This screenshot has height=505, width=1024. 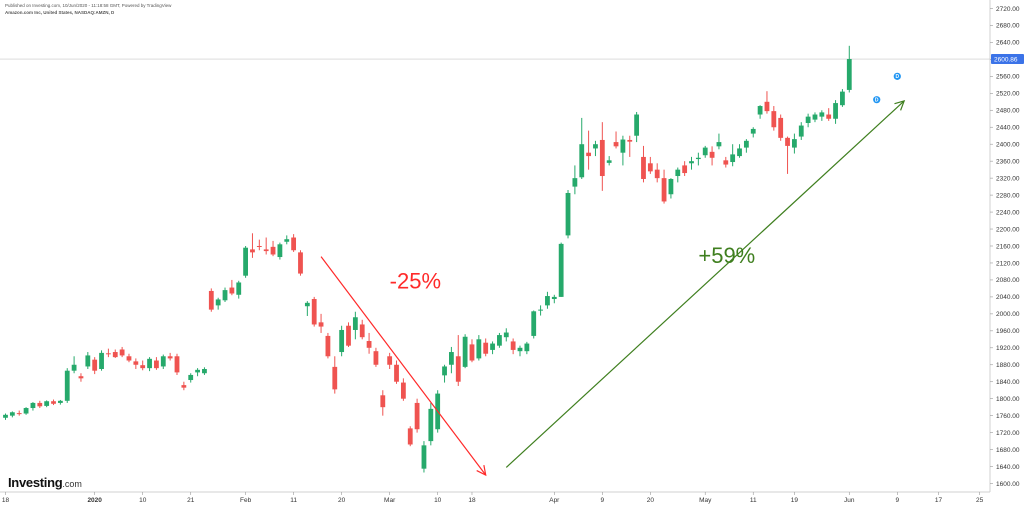 I want to click on x-tick-label: 9, so click(x=603, y=500).